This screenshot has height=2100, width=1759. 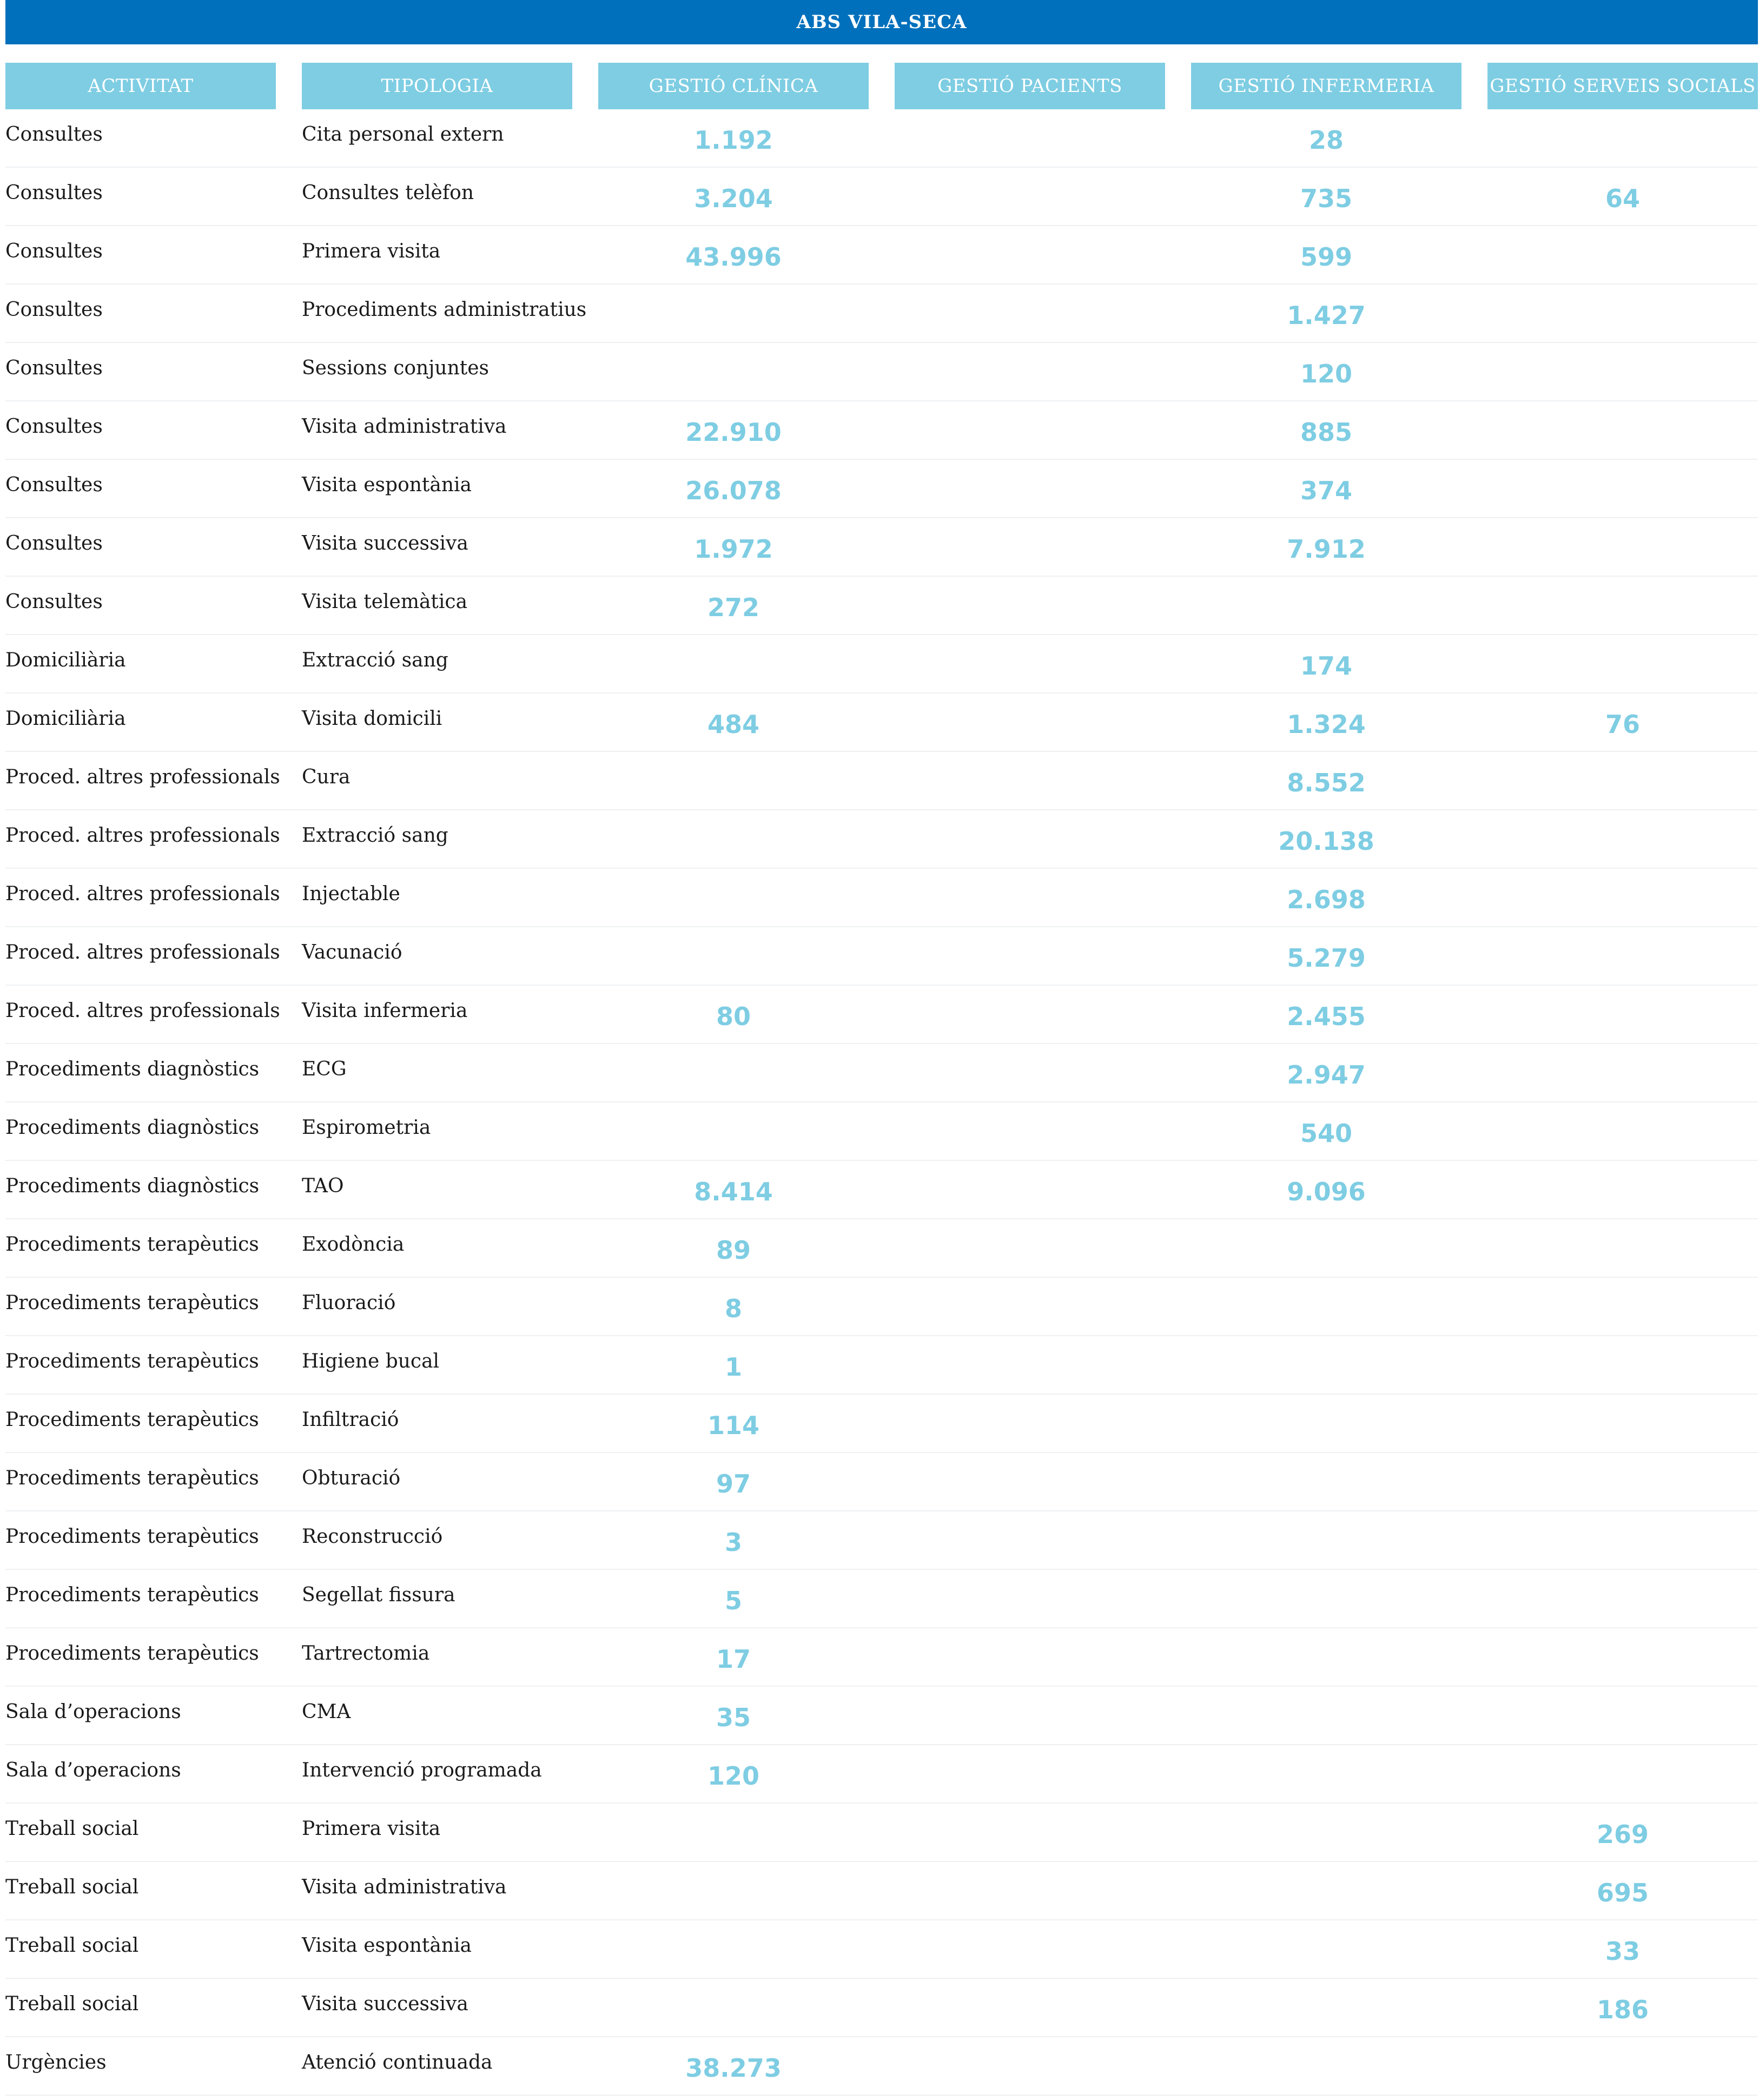 I want to click on table-row: Consultes Visita telemàtica 272, so click(x=881, y=606).